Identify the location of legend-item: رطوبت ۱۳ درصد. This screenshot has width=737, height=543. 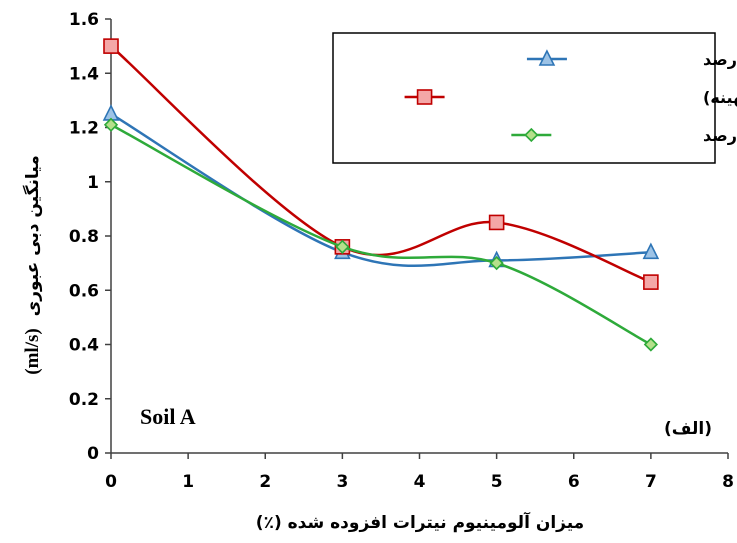
(631, 59).